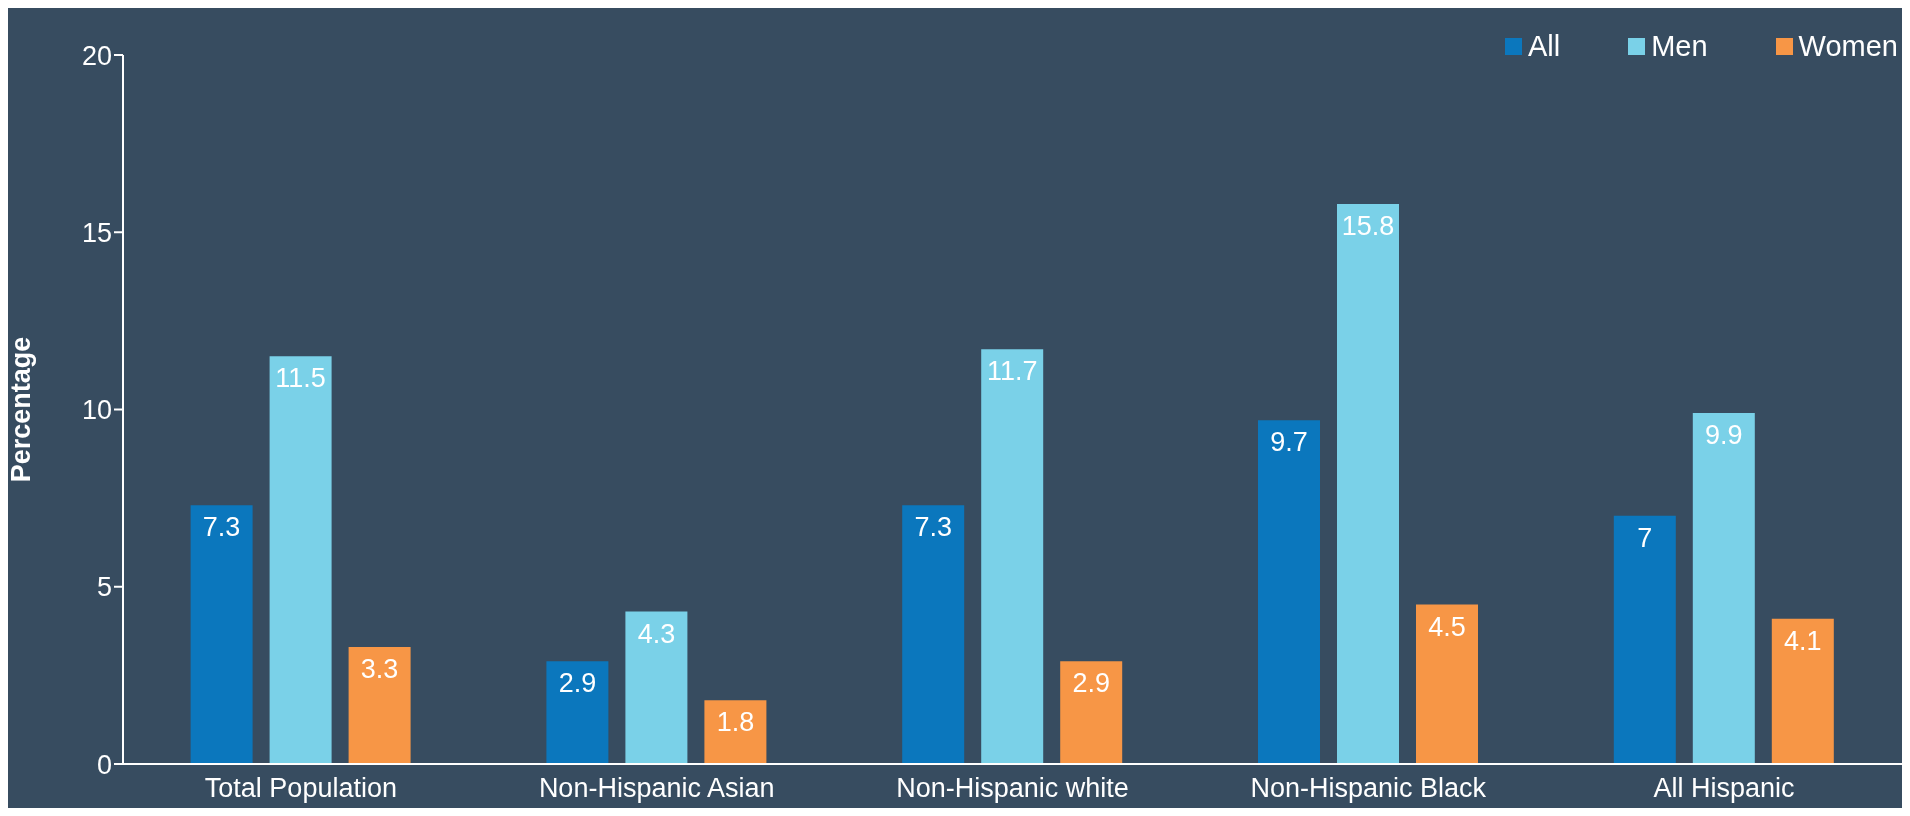  What do you see at coordinates (656, 633) in the screenshot?
I see `data-label: 4.3` at bounding box center [656, 633].